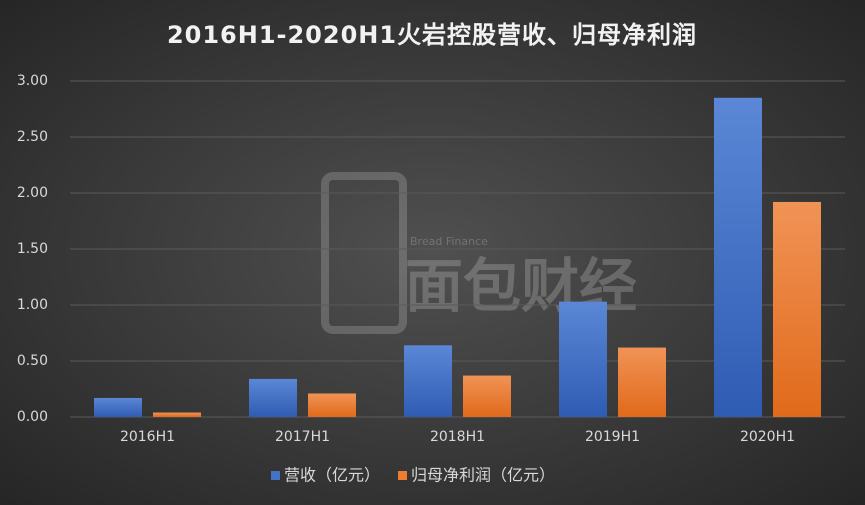 Image resolution: width=865 pixels, height=505 pixels. Describe the element at coordinates (32, 81) in the screenshot. I see `y-tick-label: 3.00` at that location.